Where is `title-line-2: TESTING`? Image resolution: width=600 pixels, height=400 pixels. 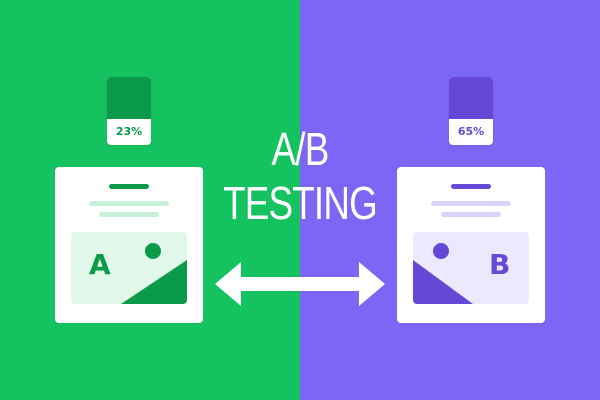
title-line-2: TESTING is located at coordinates (300, 203).